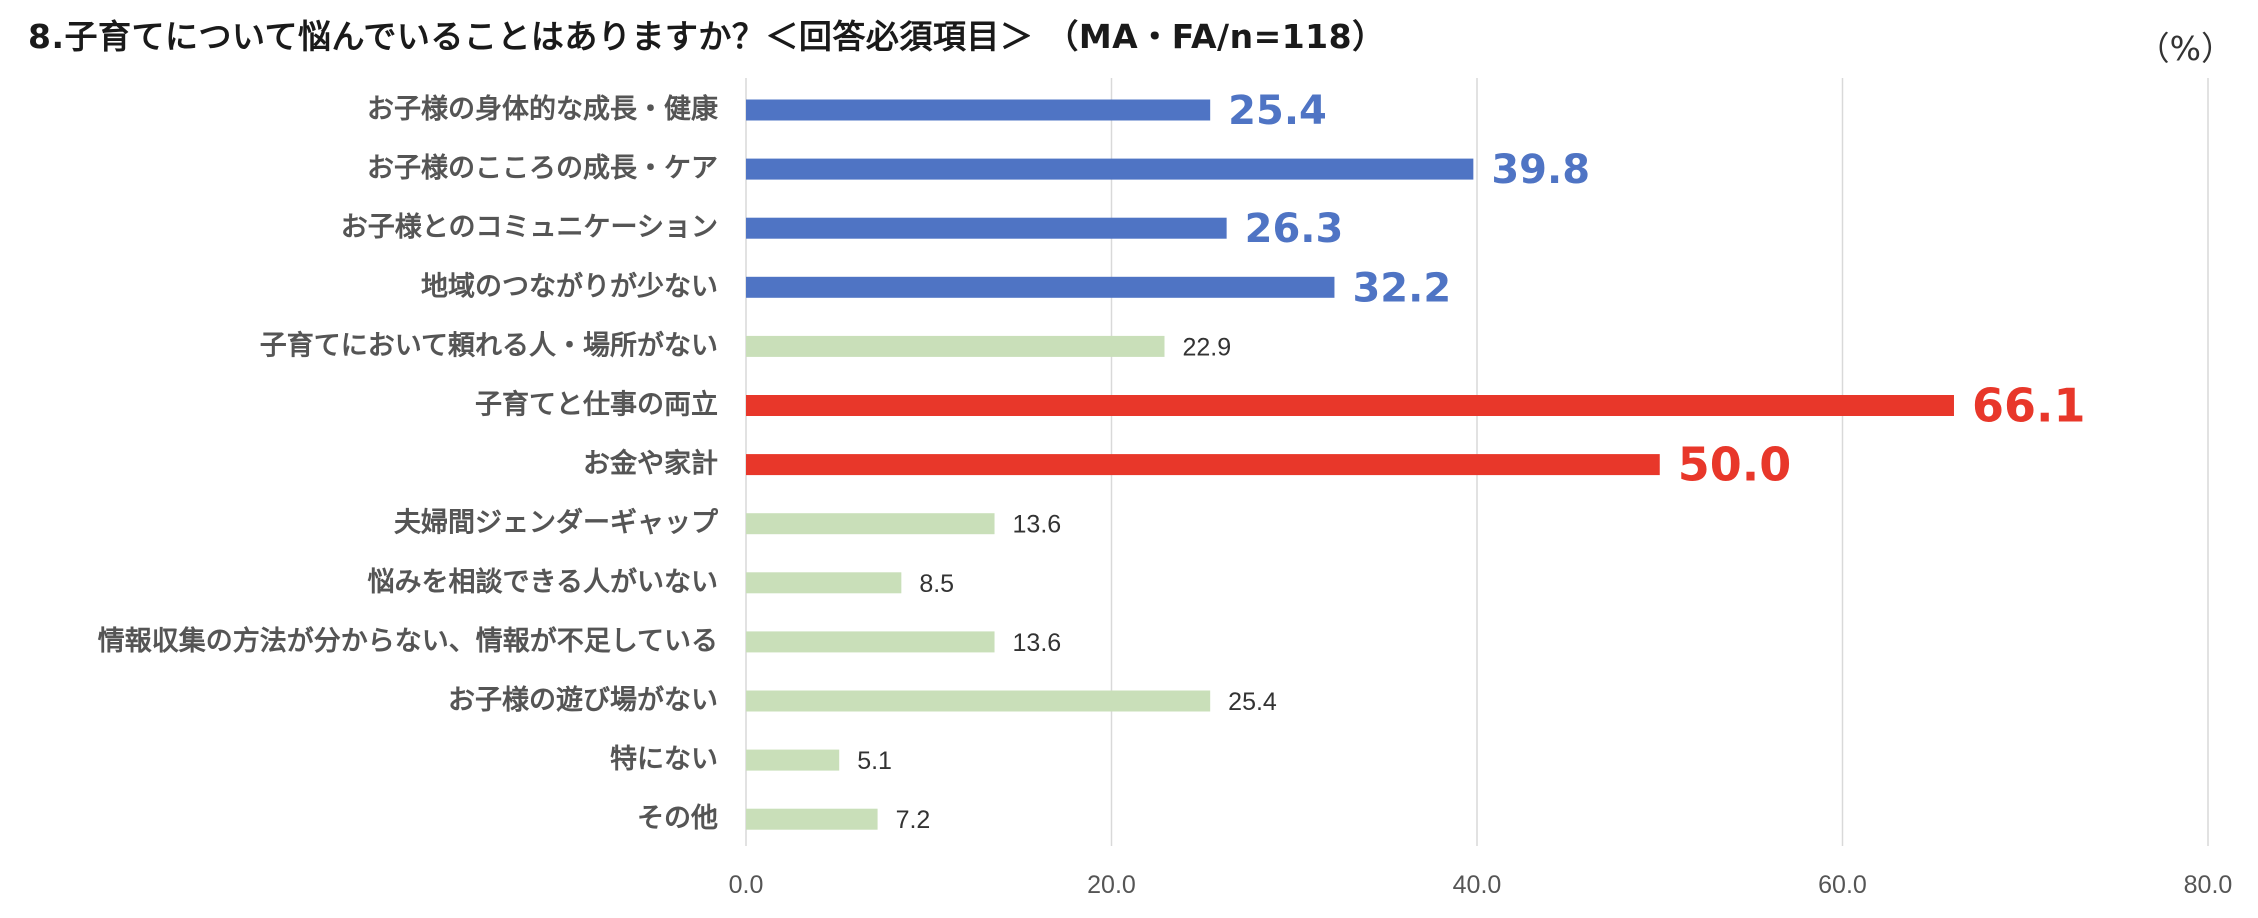 The height and width of the screenshot is (918, 2258). I want to click on x-tick-label: 20.0, so click(1111, 885).